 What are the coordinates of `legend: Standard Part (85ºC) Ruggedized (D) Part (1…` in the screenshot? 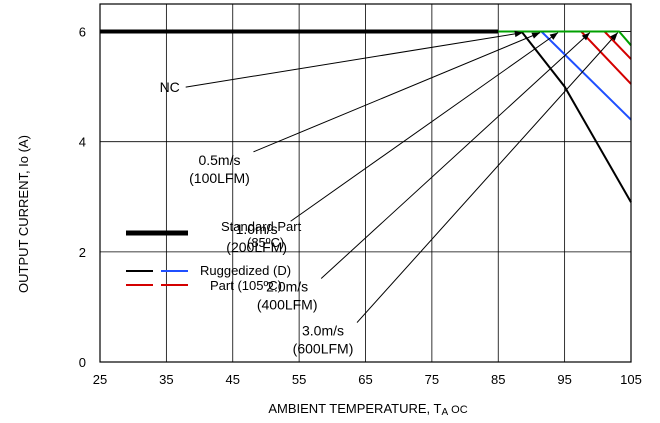 It's located at (214, 256).